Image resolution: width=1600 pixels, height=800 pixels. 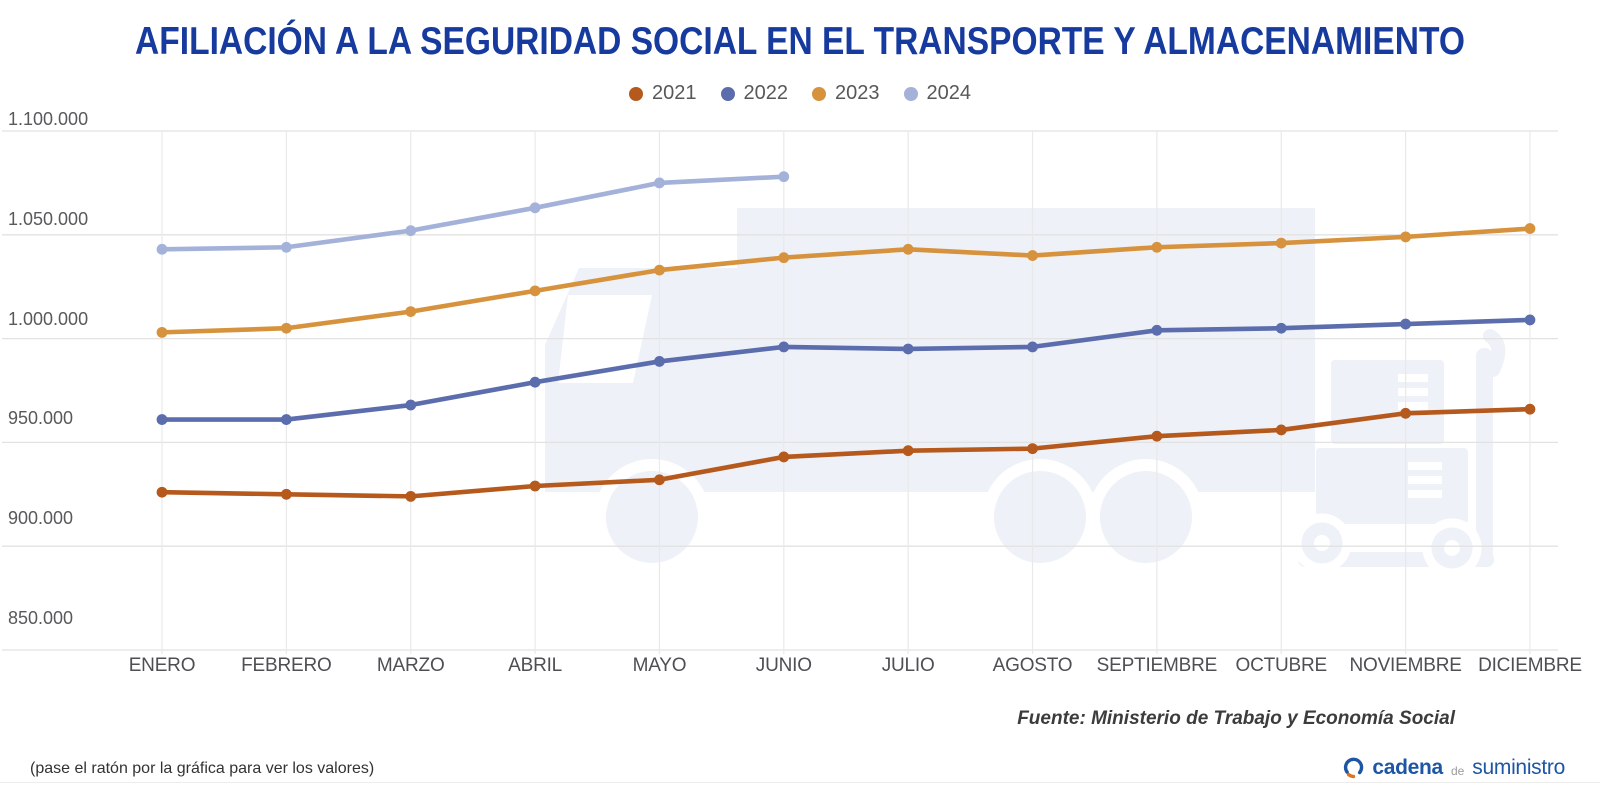 What do you see at coordinates (410, 665) in the screenshot?
I see `x-axis-month-label: MARZO` at bounding box center [410, 665].